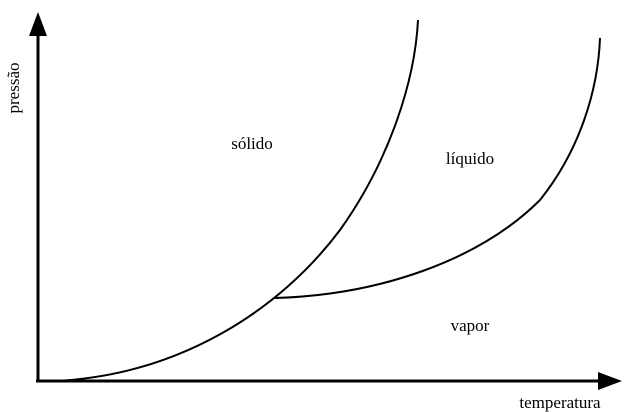 The width and height of the screenshot is (625, 412). I want to click on y-arrow, so click(38, 24).